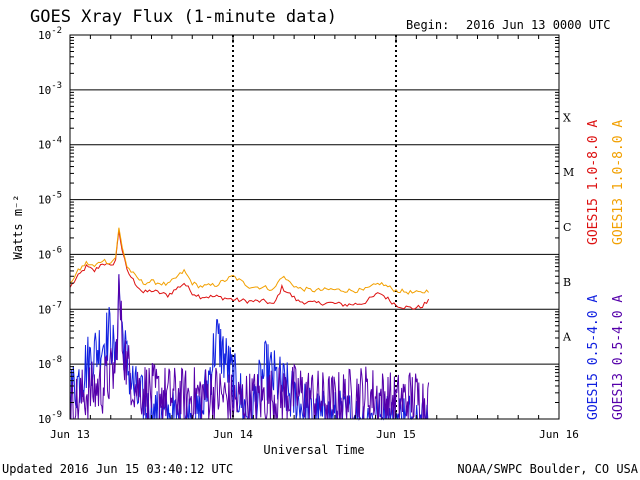 The image size is (640, 480). Describe the element at coordinates (396, 434) in the screenshot. I see `x-tick-label: Jun 15` at that location.